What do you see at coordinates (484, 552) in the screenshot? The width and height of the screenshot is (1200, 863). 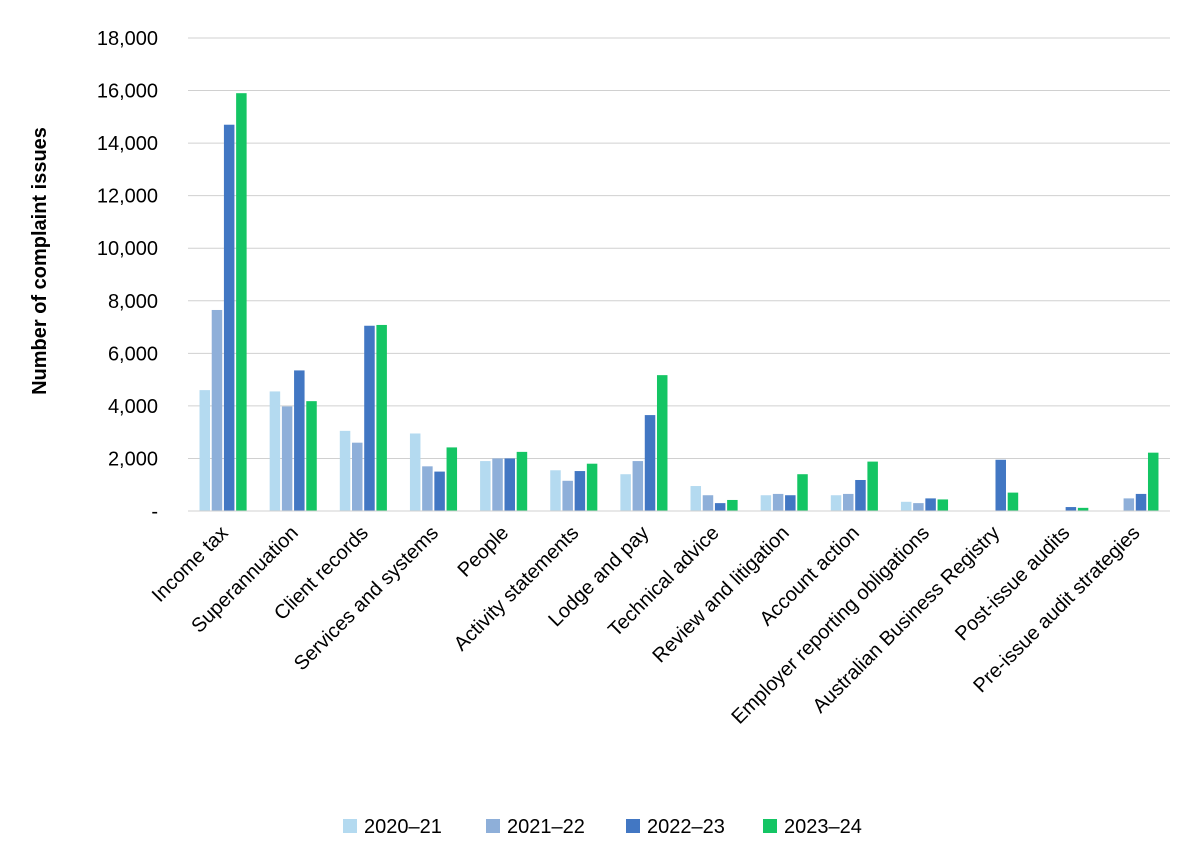 I see `x-tick-label: People` at bounding box center [484, 552].